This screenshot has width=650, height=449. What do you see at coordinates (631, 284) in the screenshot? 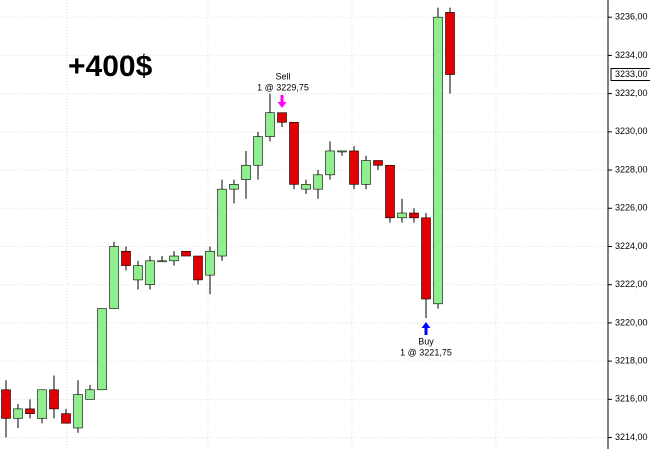
I see `y-tick-label: 3222,00` at bounding box center [631, 284].